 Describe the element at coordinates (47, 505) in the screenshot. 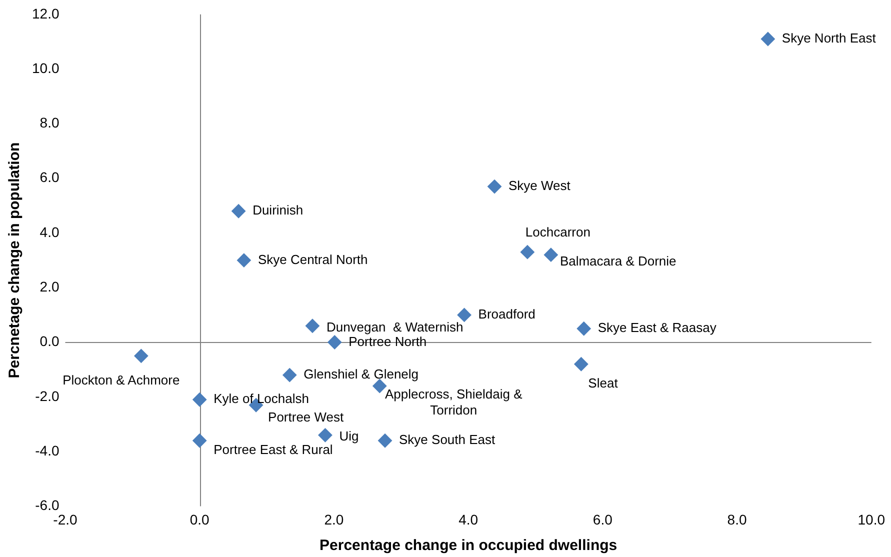

I see `y-tick-label: -6.0` at that location.